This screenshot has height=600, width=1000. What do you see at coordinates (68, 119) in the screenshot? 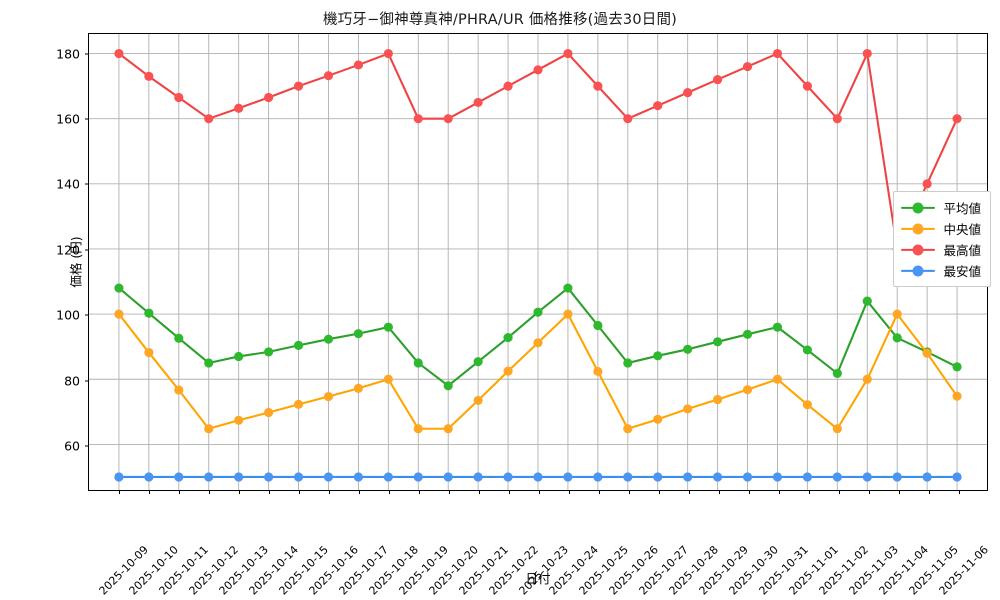
I see `y-axis-tick-label: 160` at bounding box center [68, 119].